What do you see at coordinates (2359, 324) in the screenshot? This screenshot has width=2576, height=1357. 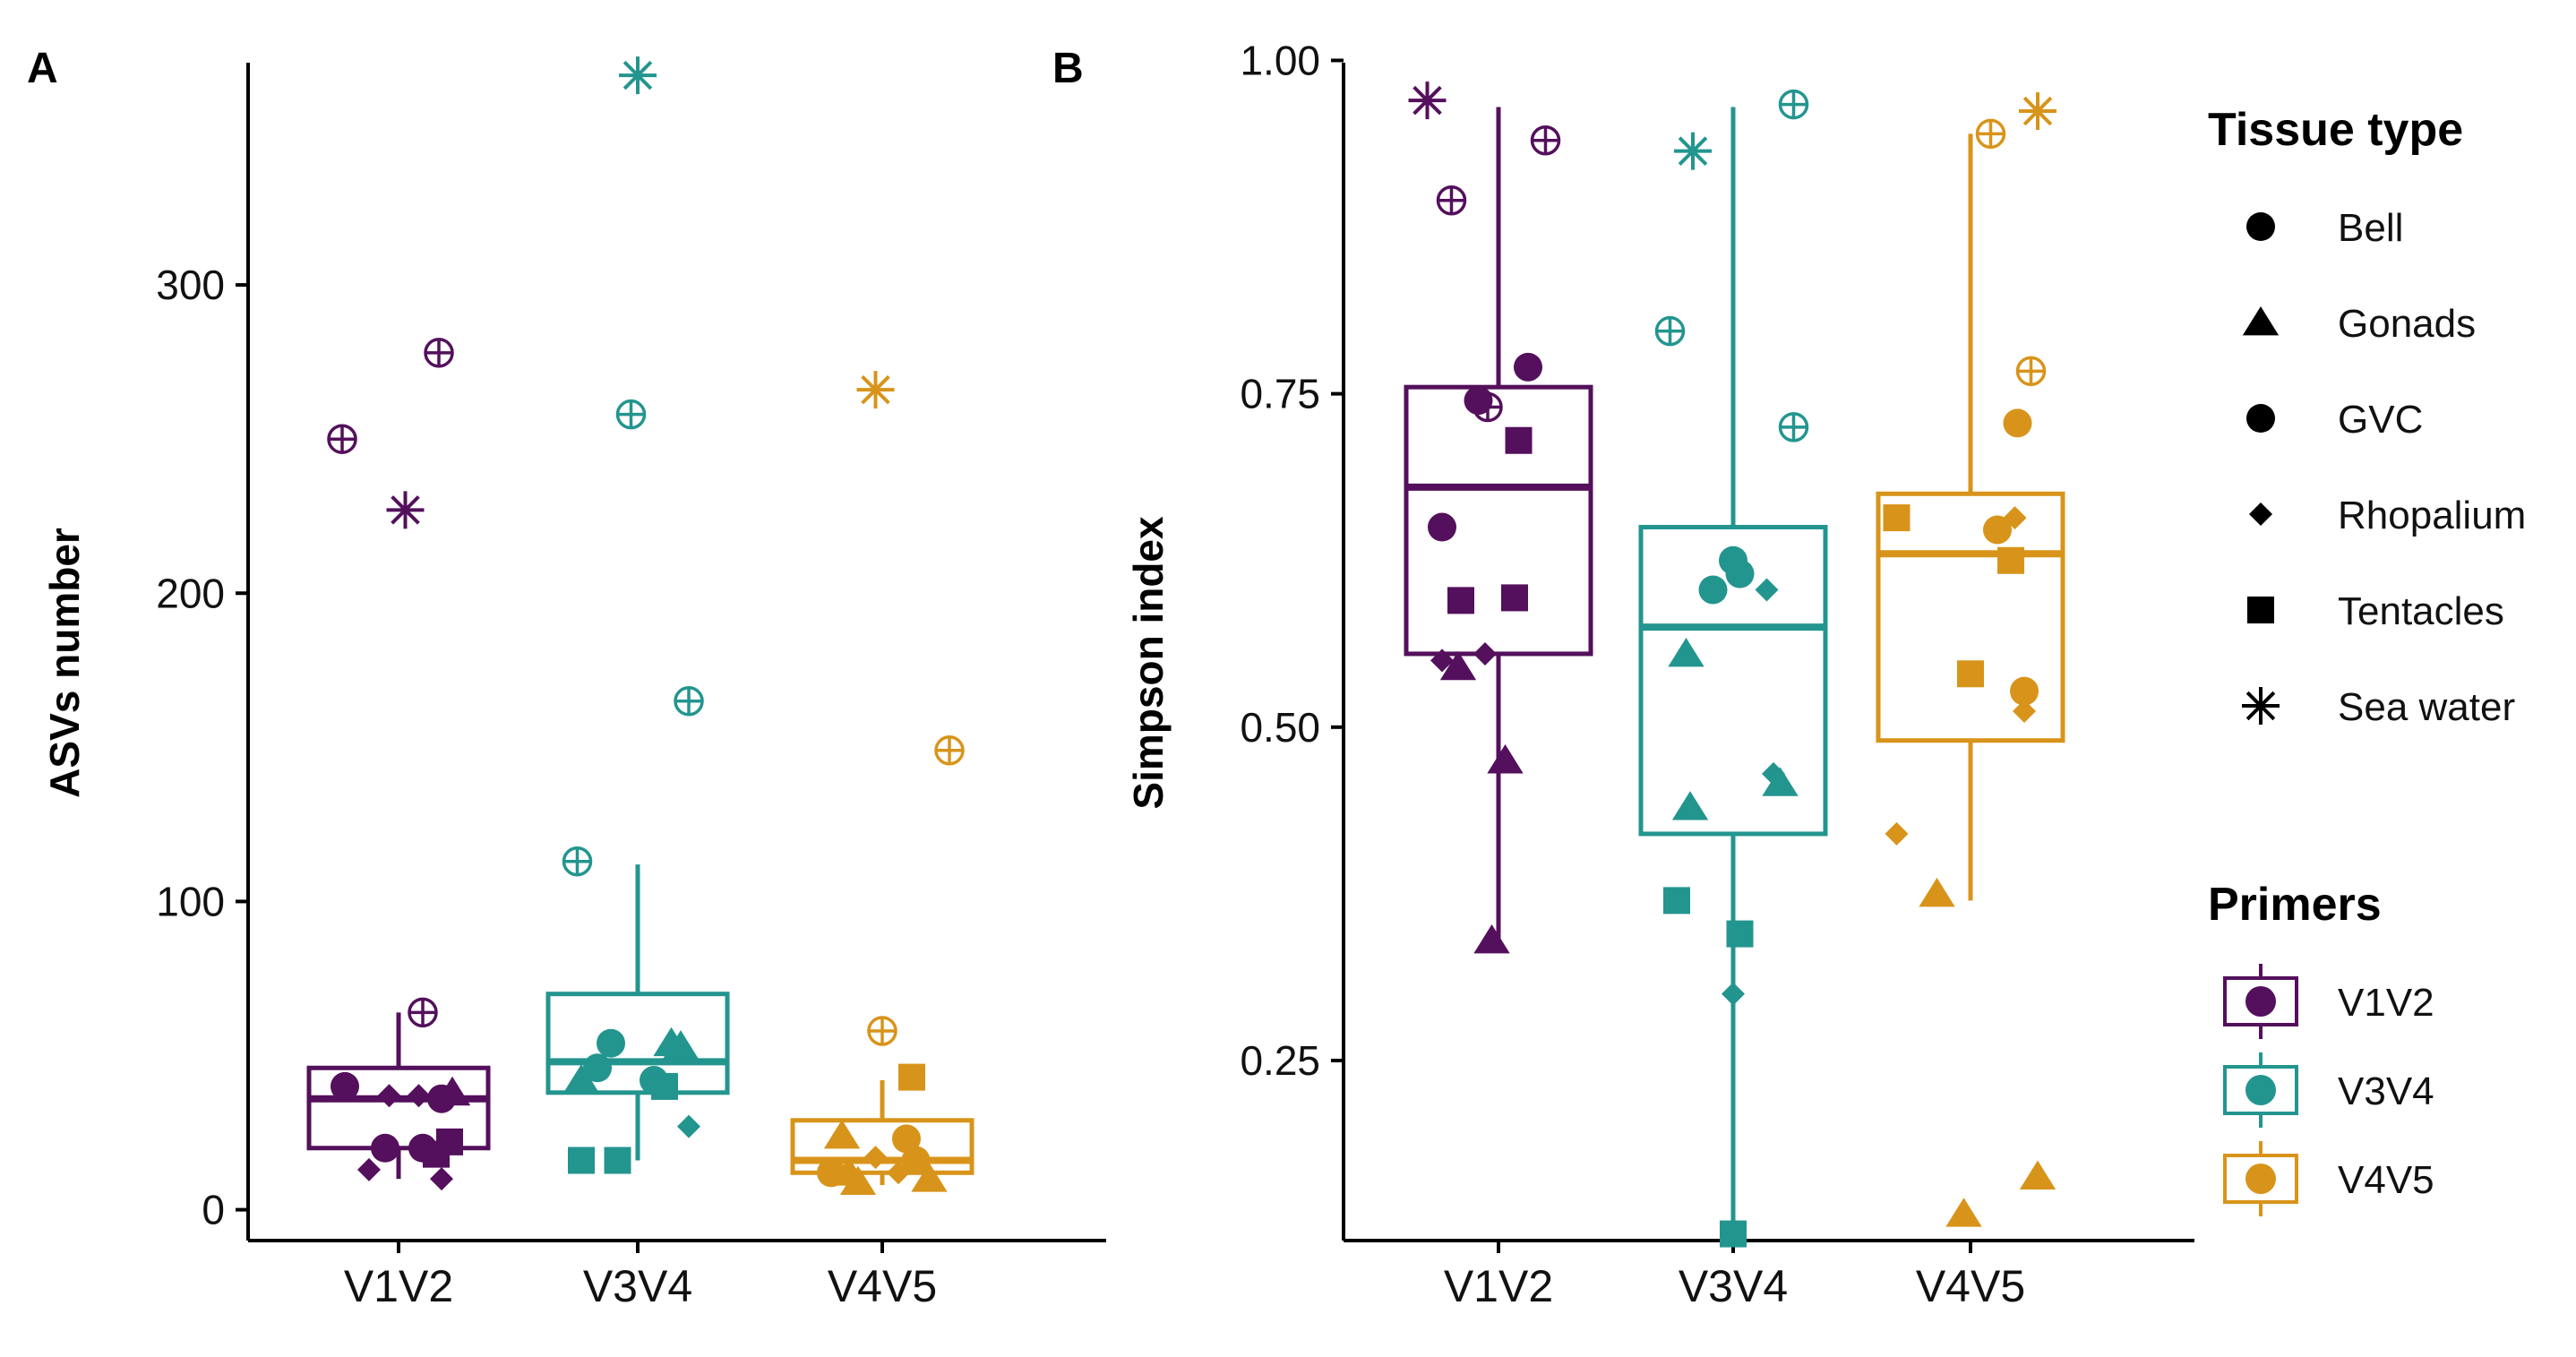 I see `legend-tissue-item: Gonads` at bounding box center [2359, 324].